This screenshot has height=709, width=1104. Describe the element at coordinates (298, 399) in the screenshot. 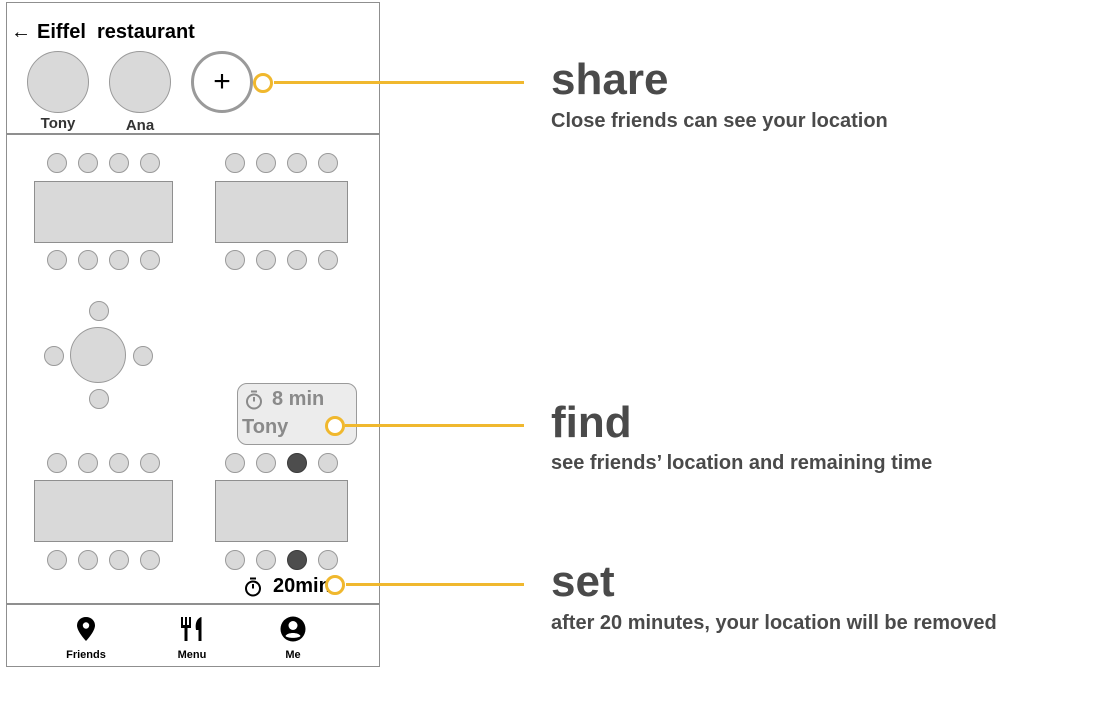

I see `remaining-time: 8 min` at that location.